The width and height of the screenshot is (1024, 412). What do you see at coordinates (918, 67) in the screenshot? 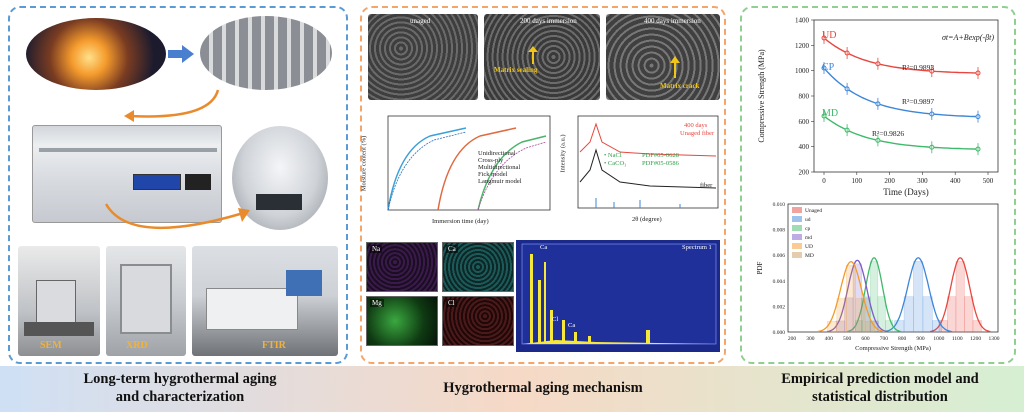
I see `r-squared-label: R²=0.9893` at bounding box center [918, 67].